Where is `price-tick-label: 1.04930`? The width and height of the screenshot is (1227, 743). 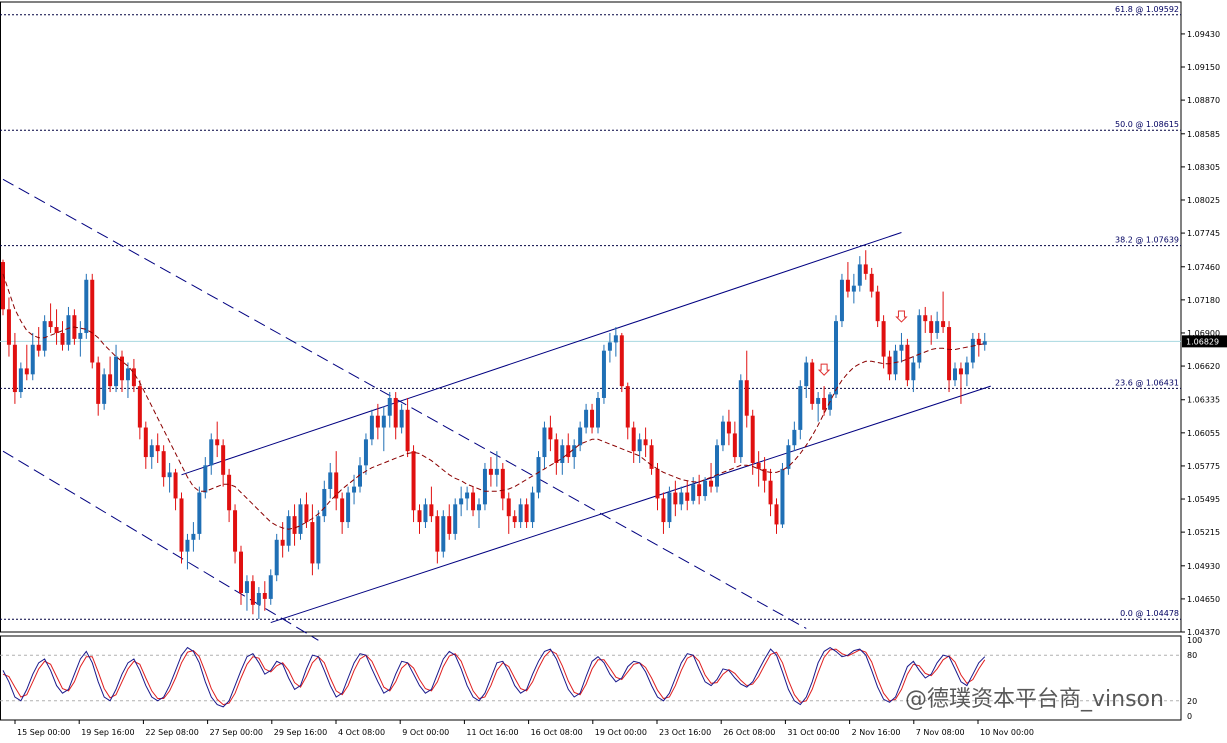
price-tick-label: 1.04930 is located at coordinates (1203, 566).